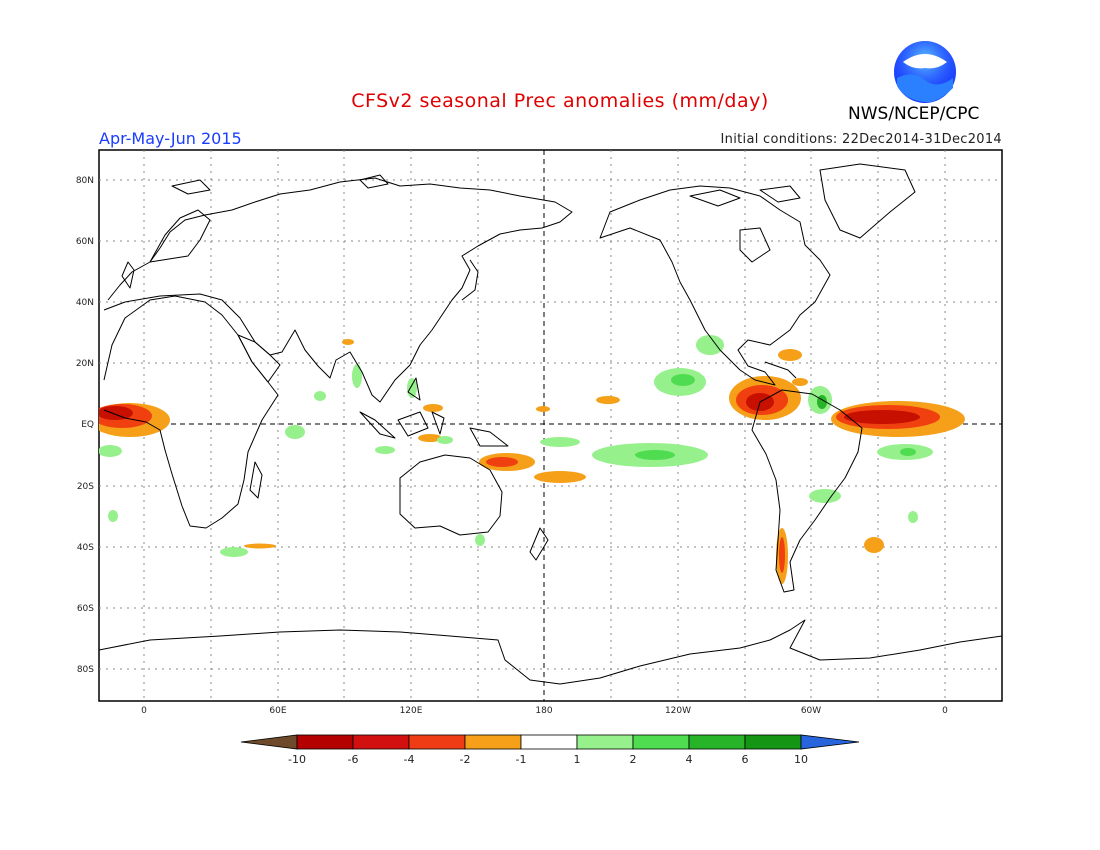 This screenshot has height=850, width=1100. What do you see at coordinates (689, 759) in the screenshot?
I see `colorbar-label: 4` at bounding box center [689, 759].